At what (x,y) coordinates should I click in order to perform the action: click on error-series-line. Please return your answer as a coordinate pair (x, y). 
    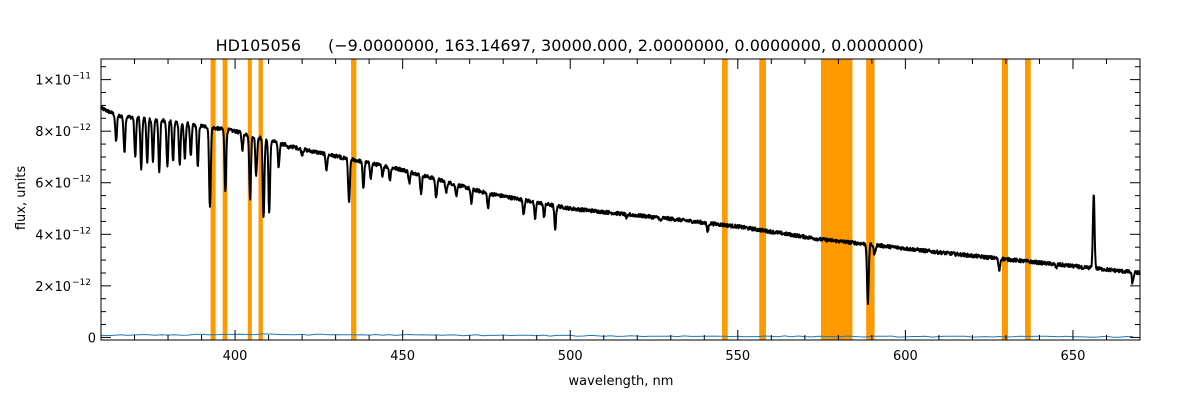
    Looking at the image, I should click on (617, 335).